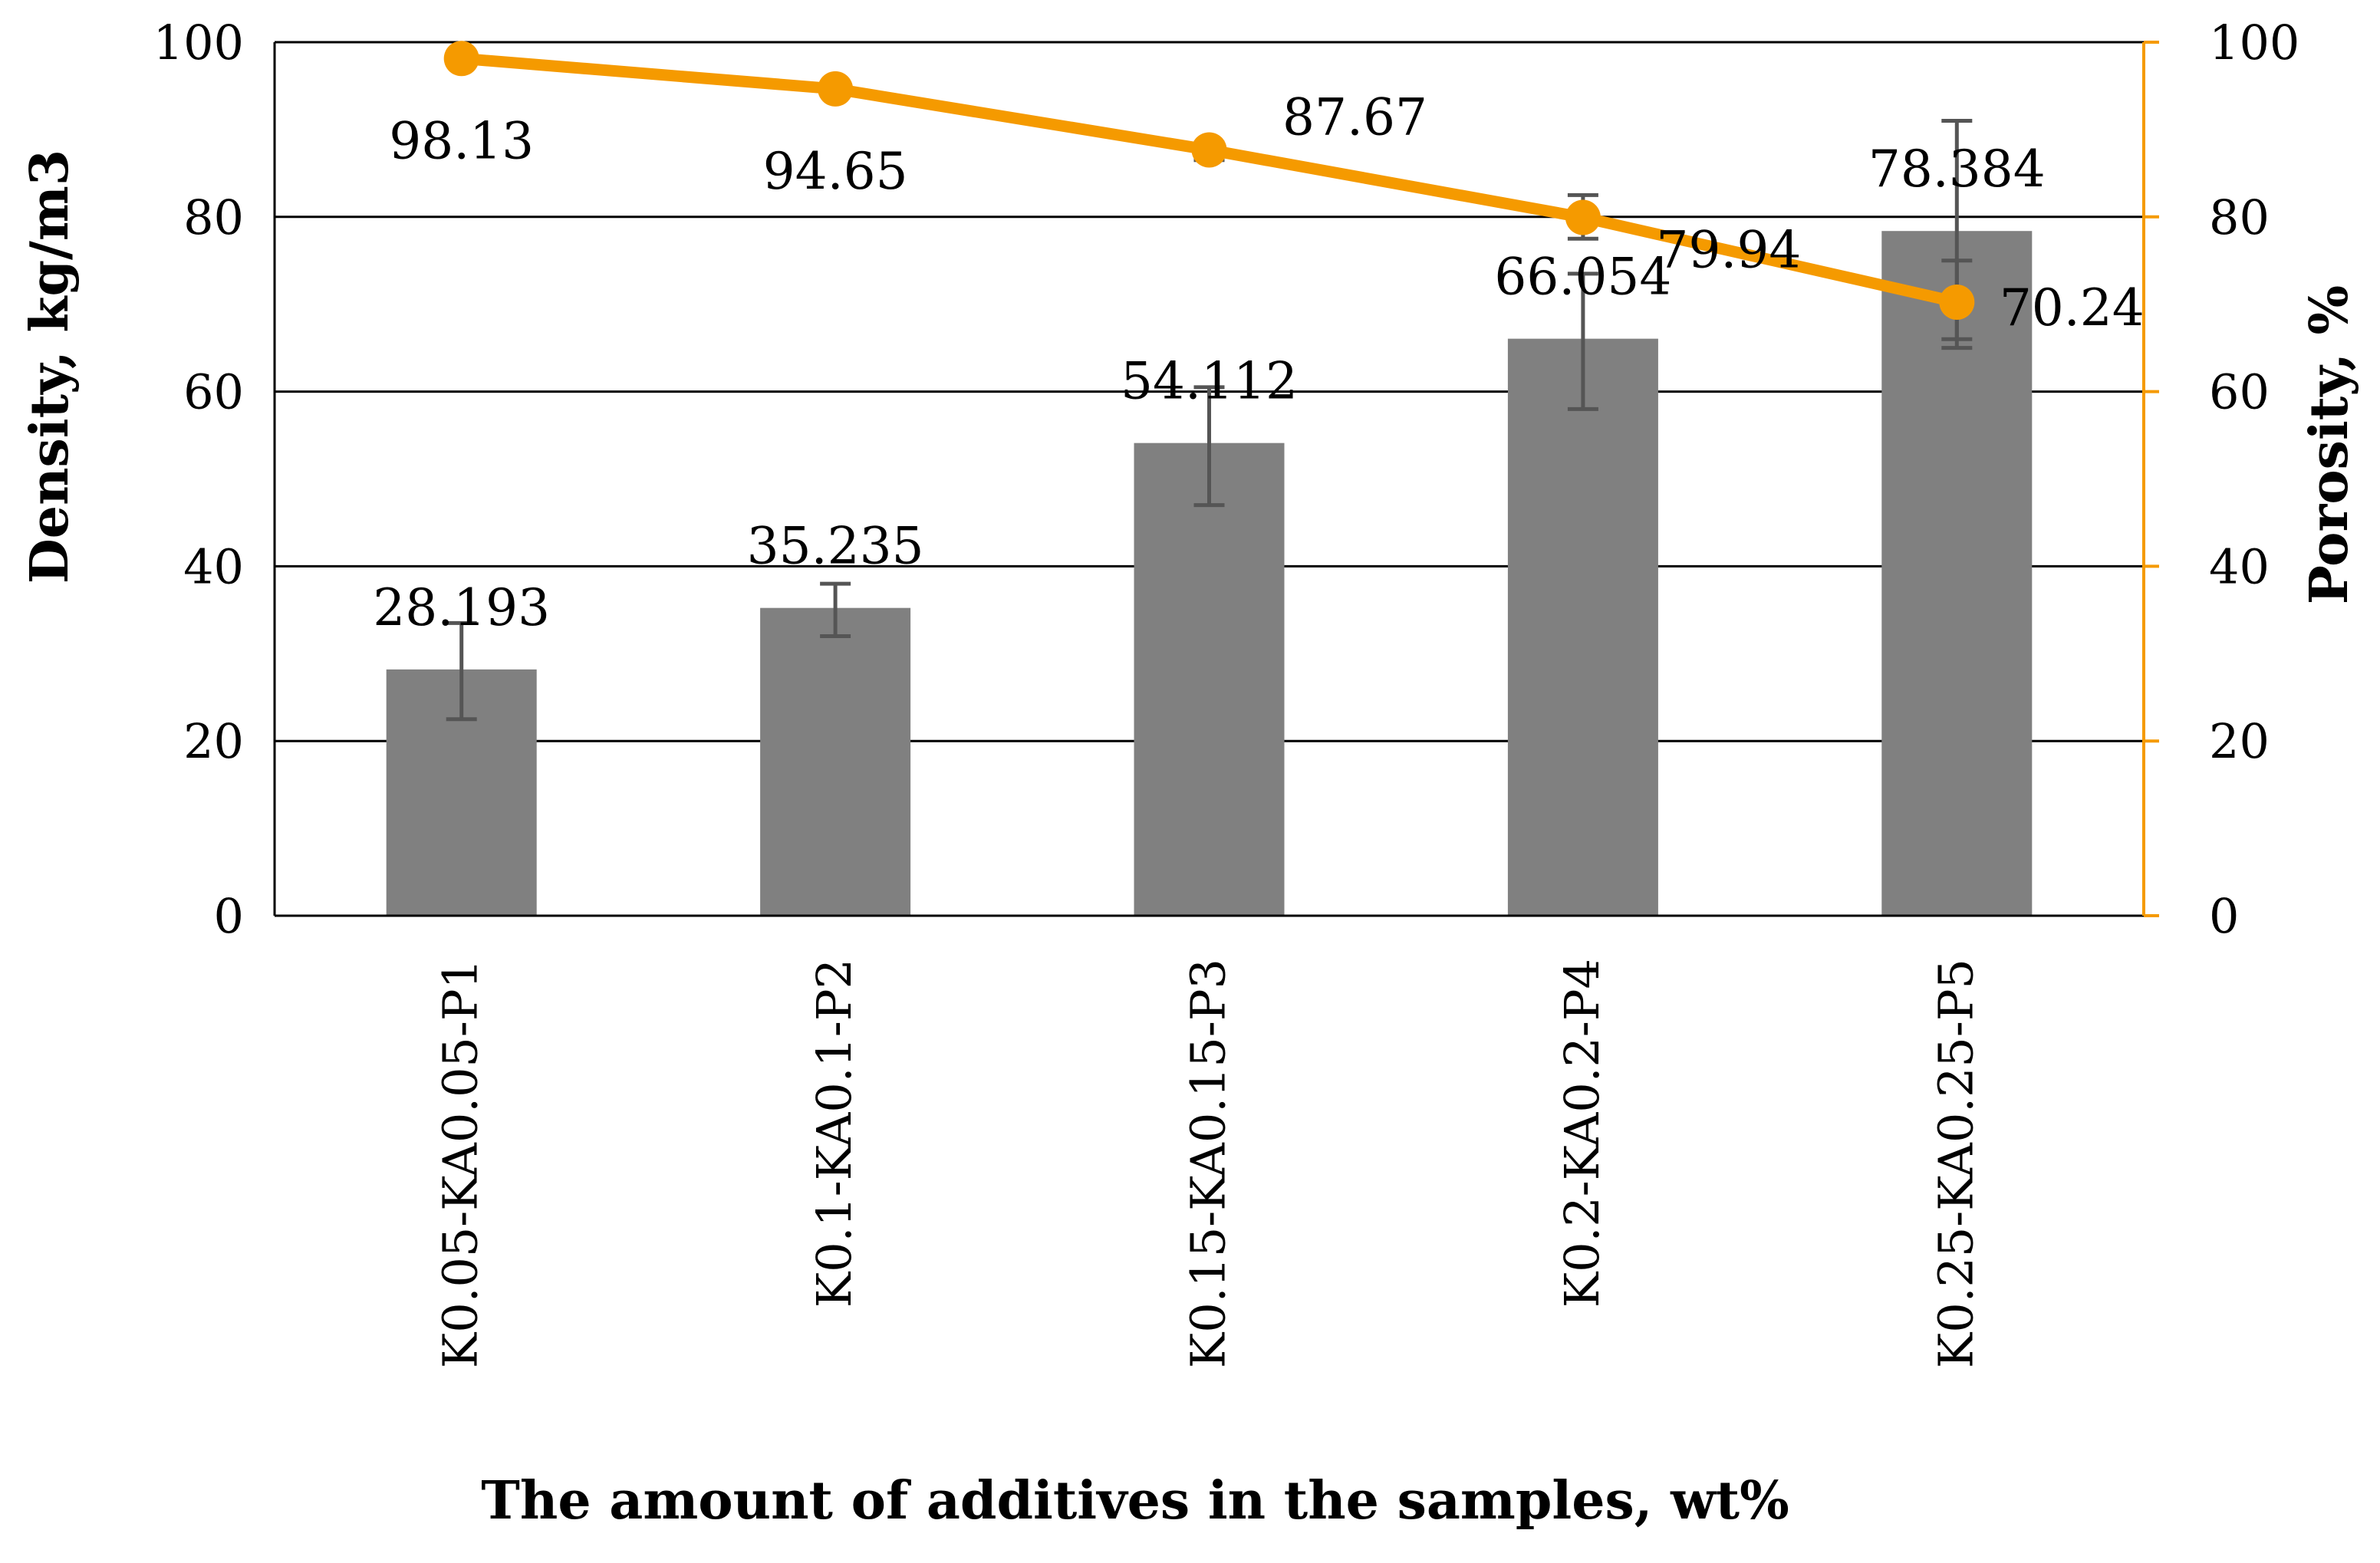 The image size is (2380, 1563). What do you see at coordinates (213, 392) in the screenshot?
I see `y-tick-label: 60` at bounding box center [213, 392].